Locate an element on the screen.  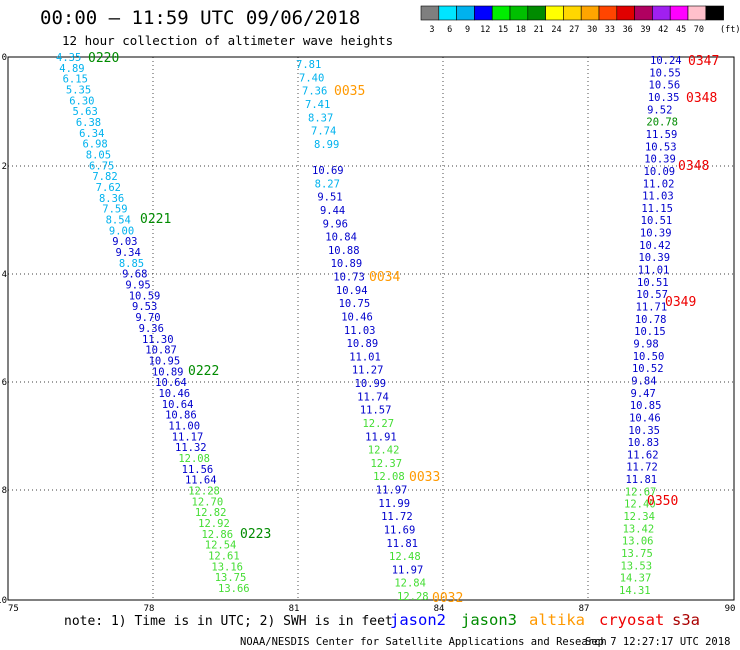
color-scale-label: 6 is located at coordinates (449, 30).